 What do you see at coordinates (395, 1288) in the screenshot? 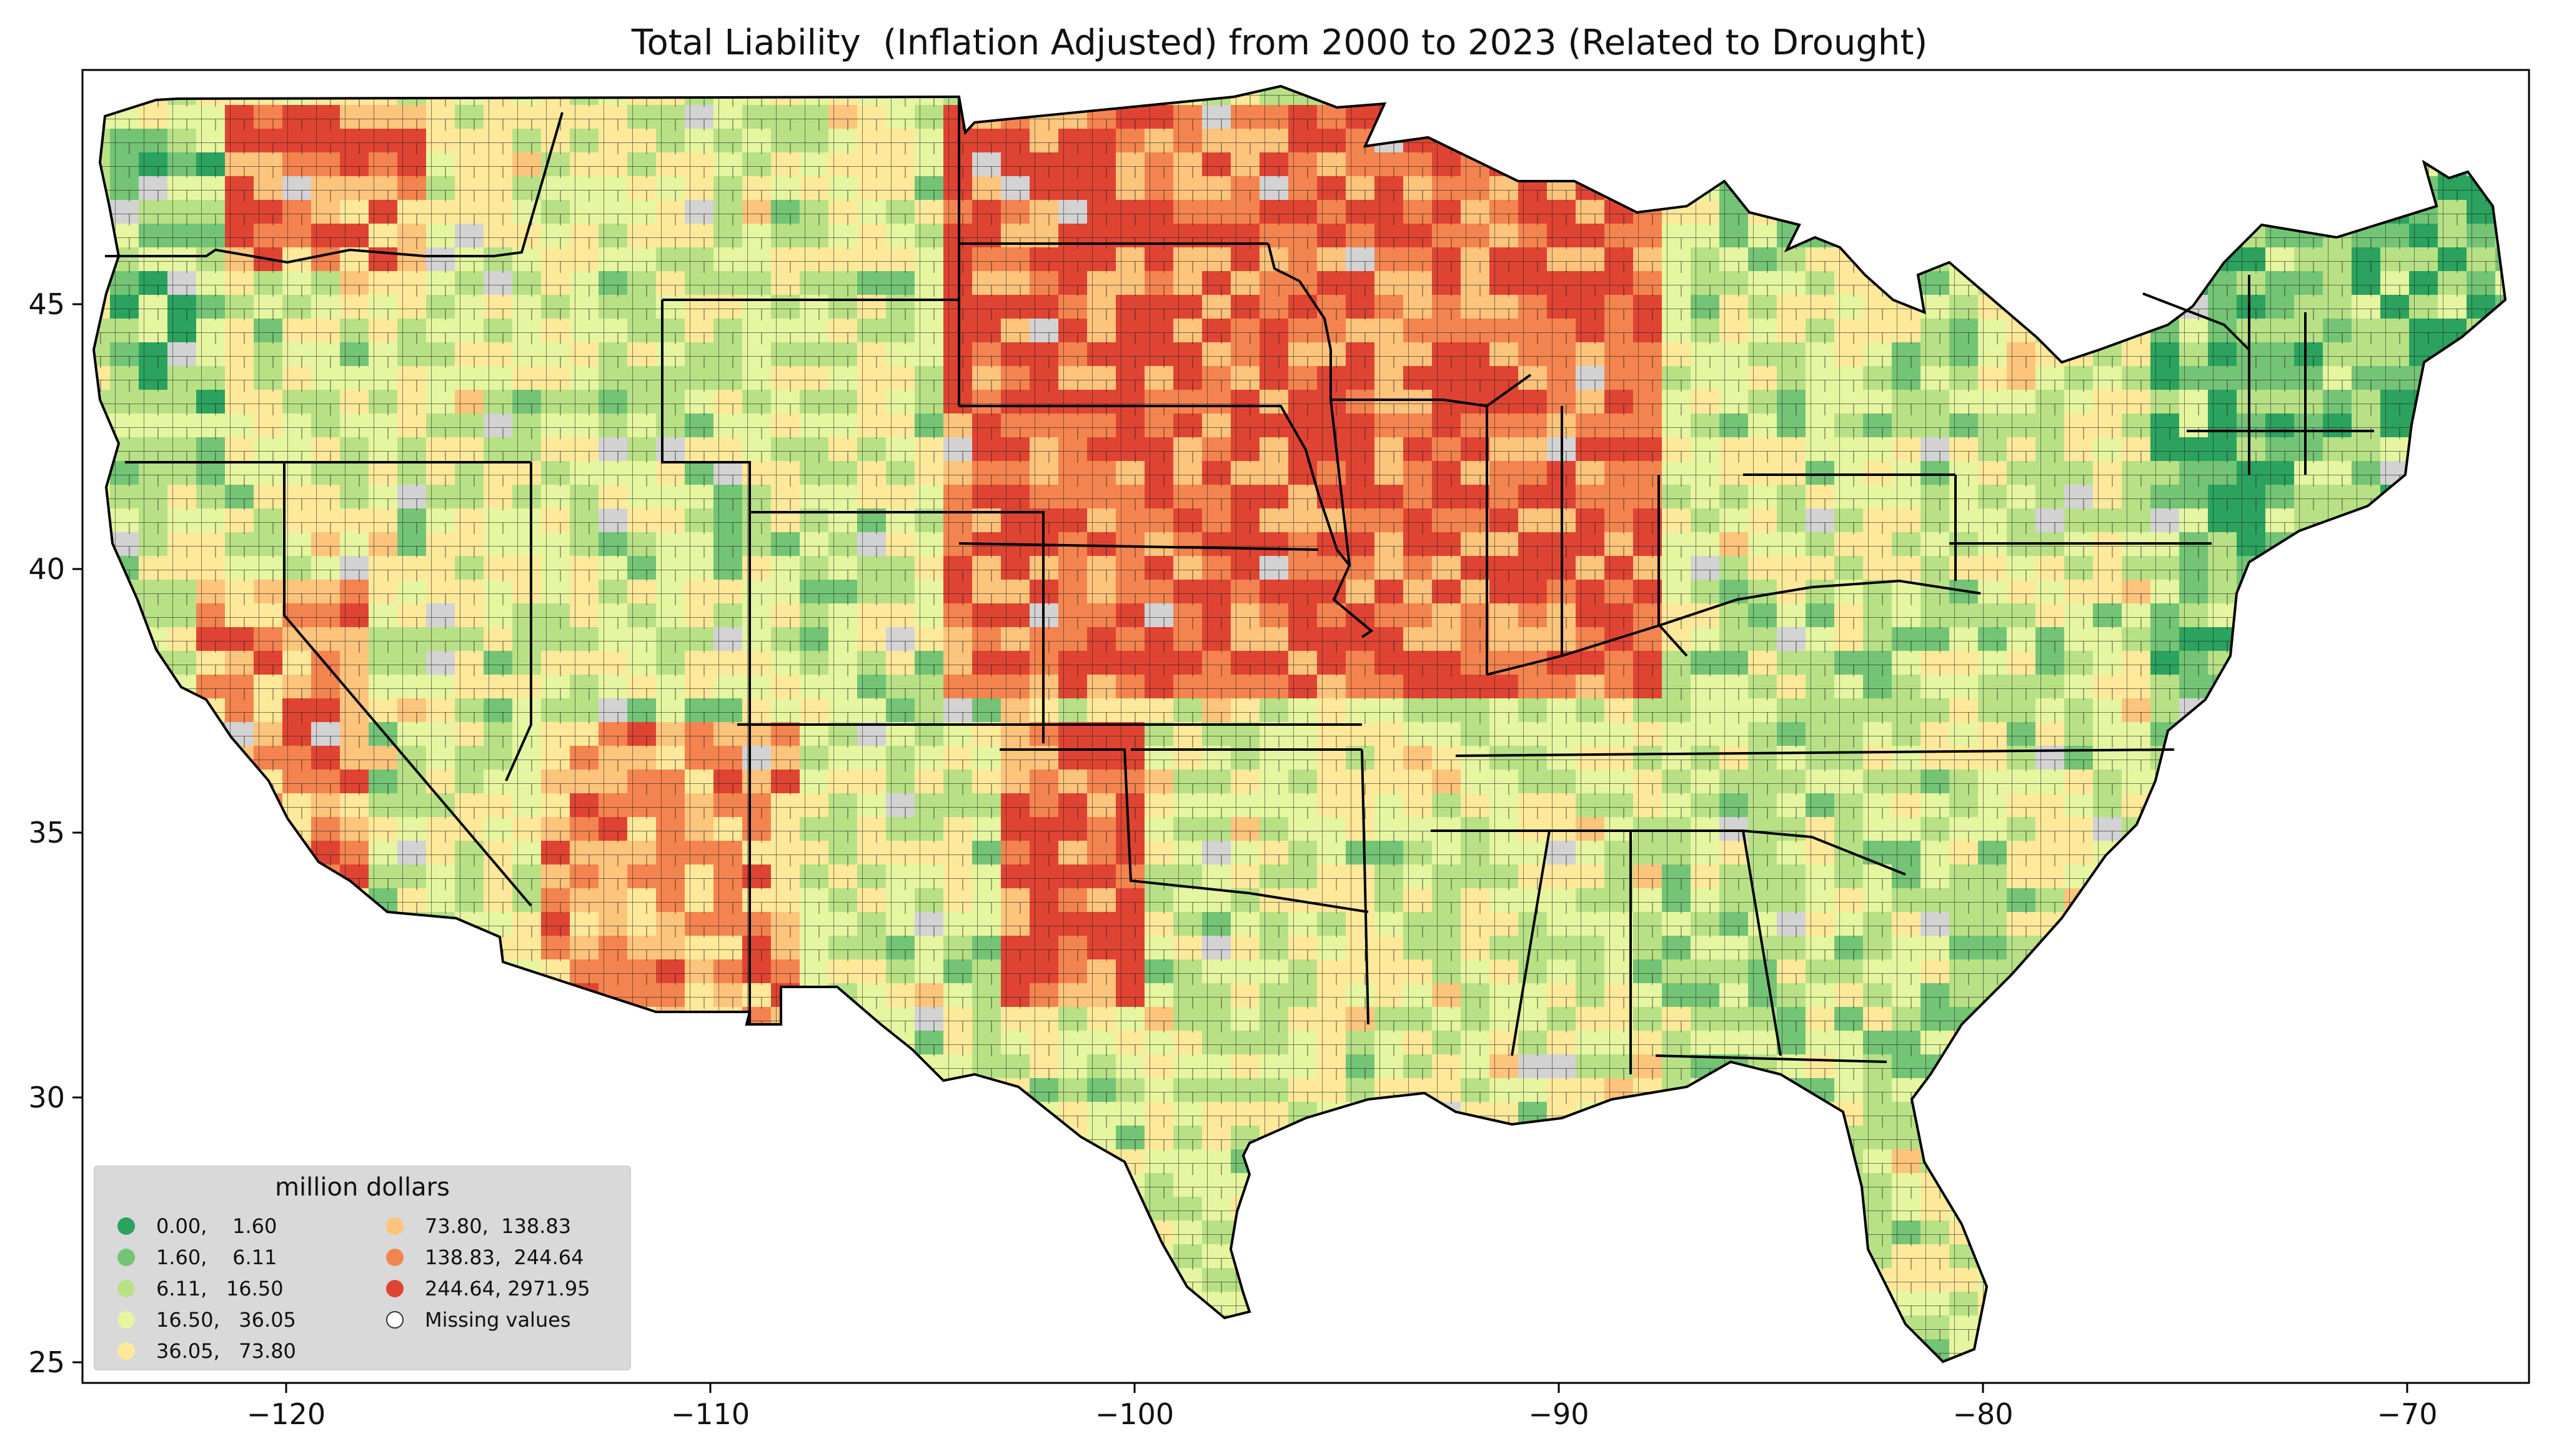
I see `legend-swatch` at bounding box center [395, 1288].